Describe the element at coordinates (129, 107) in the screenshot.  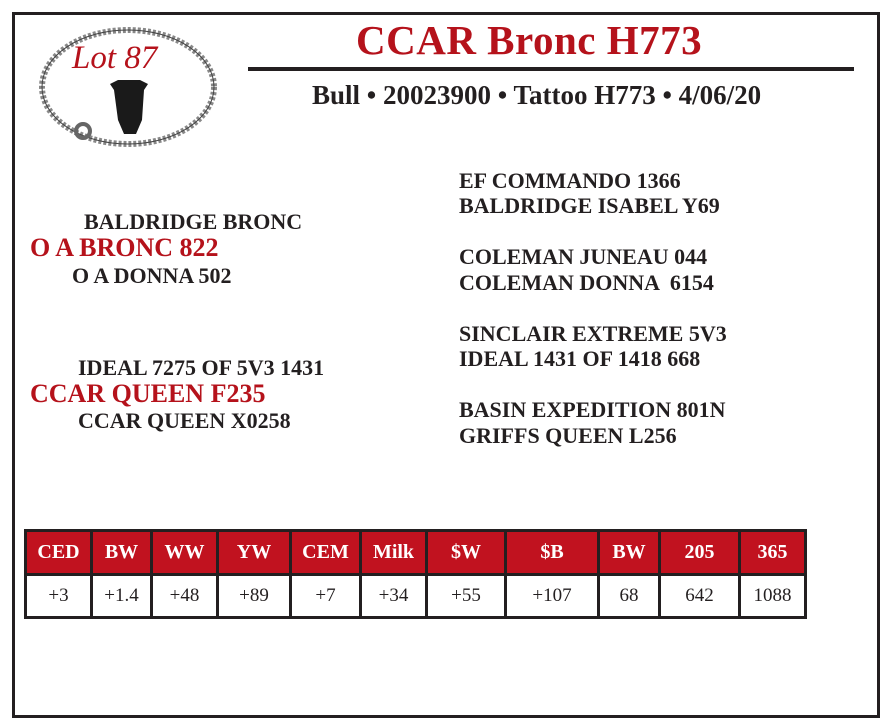
I see `bull-head-icon` at that location.